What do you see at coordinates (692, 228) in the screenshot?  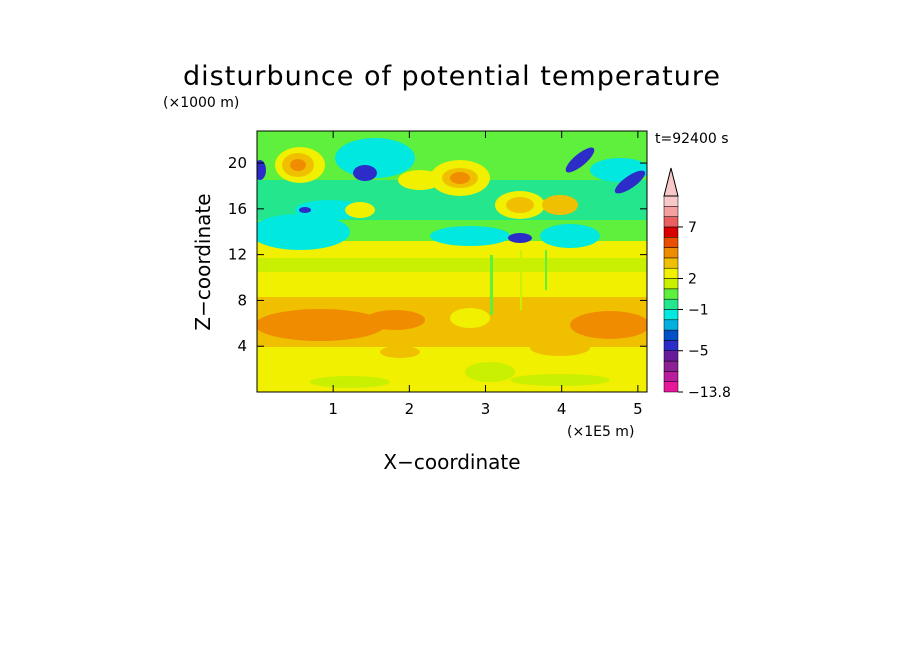 I see `colorbar-tick-label: 7` at bounding box center [692, 228].